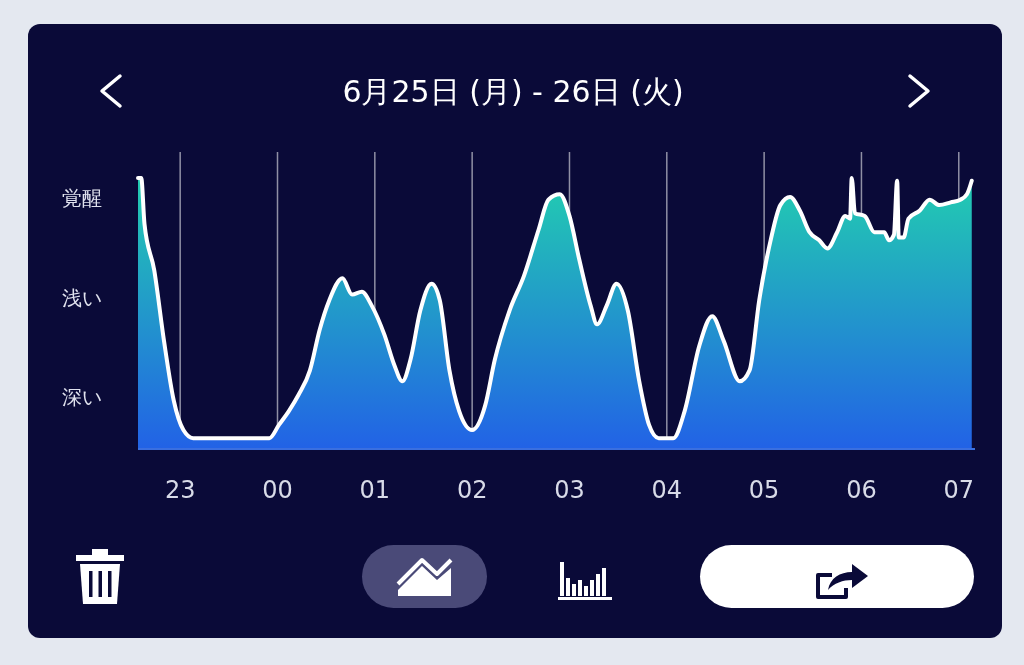  I want to click on text: 覚醒, so click(82, 198).